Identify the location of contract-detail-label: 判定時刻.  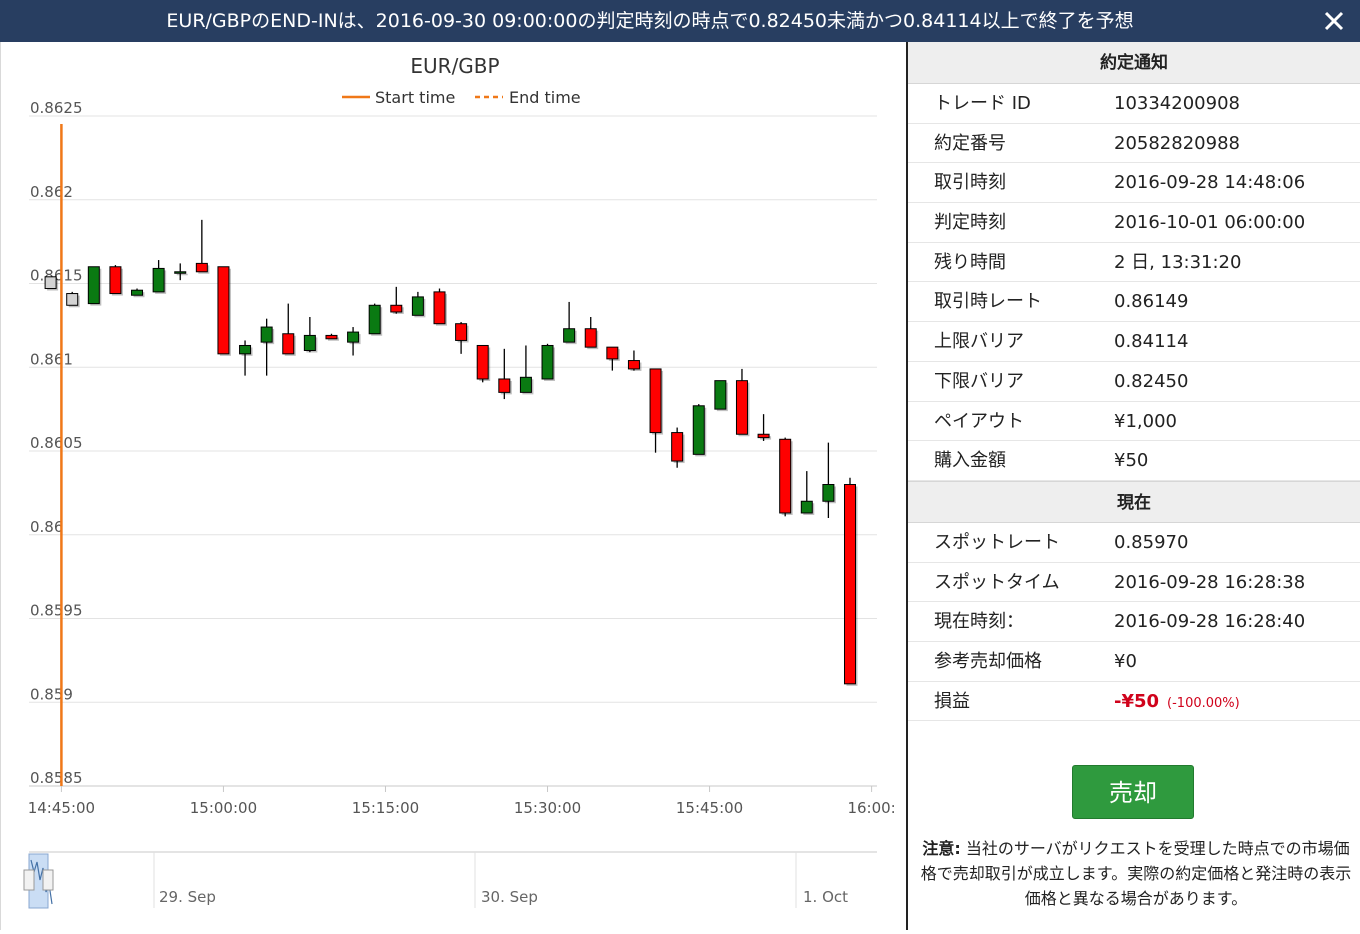
(970, 223).